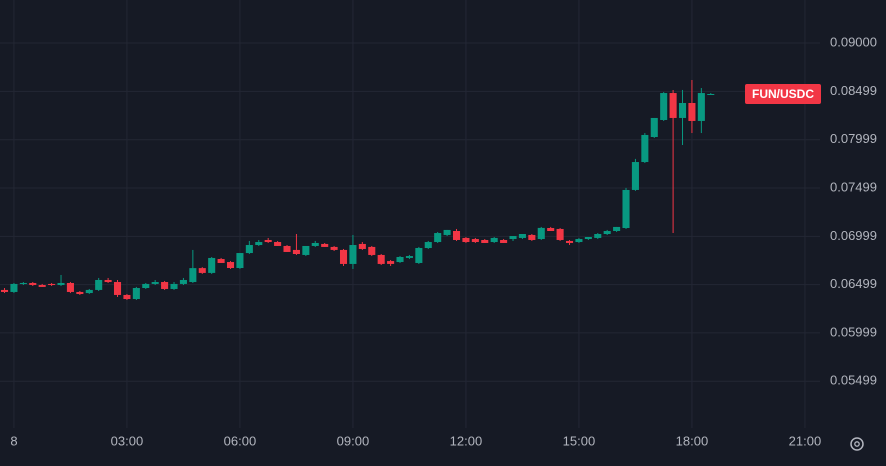 This screenshot has height=466, width=886. What do you see at coordinates (853, 331) in the screenshot?
I see `y-tick-label: 0.05999` at bounding box center [853, 331].